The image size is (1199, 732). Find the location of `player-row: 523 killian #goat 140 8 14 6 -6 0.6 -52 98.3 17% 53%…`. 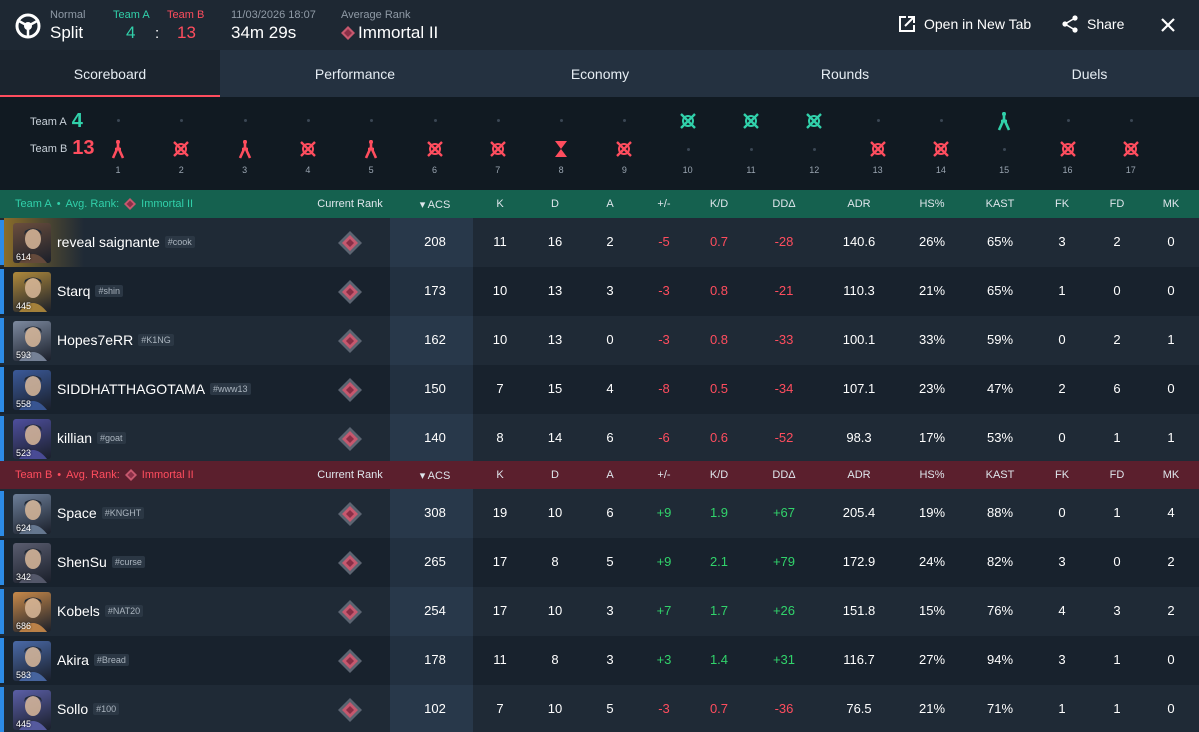

player-row: 523 killian #goat 140 8 14 6 -6 0.6 -52 98.3 17% 53%… is located at coordinates (599, 438).